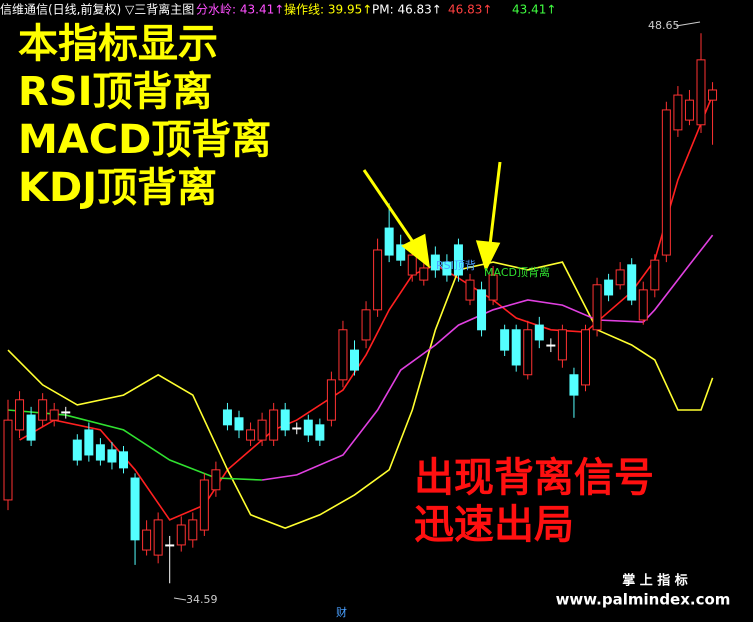  What do you see at coordinates (117, 188) in the screenshot?
I see `intro-line: KDJ顶背离` at bounding box center [117, 188].